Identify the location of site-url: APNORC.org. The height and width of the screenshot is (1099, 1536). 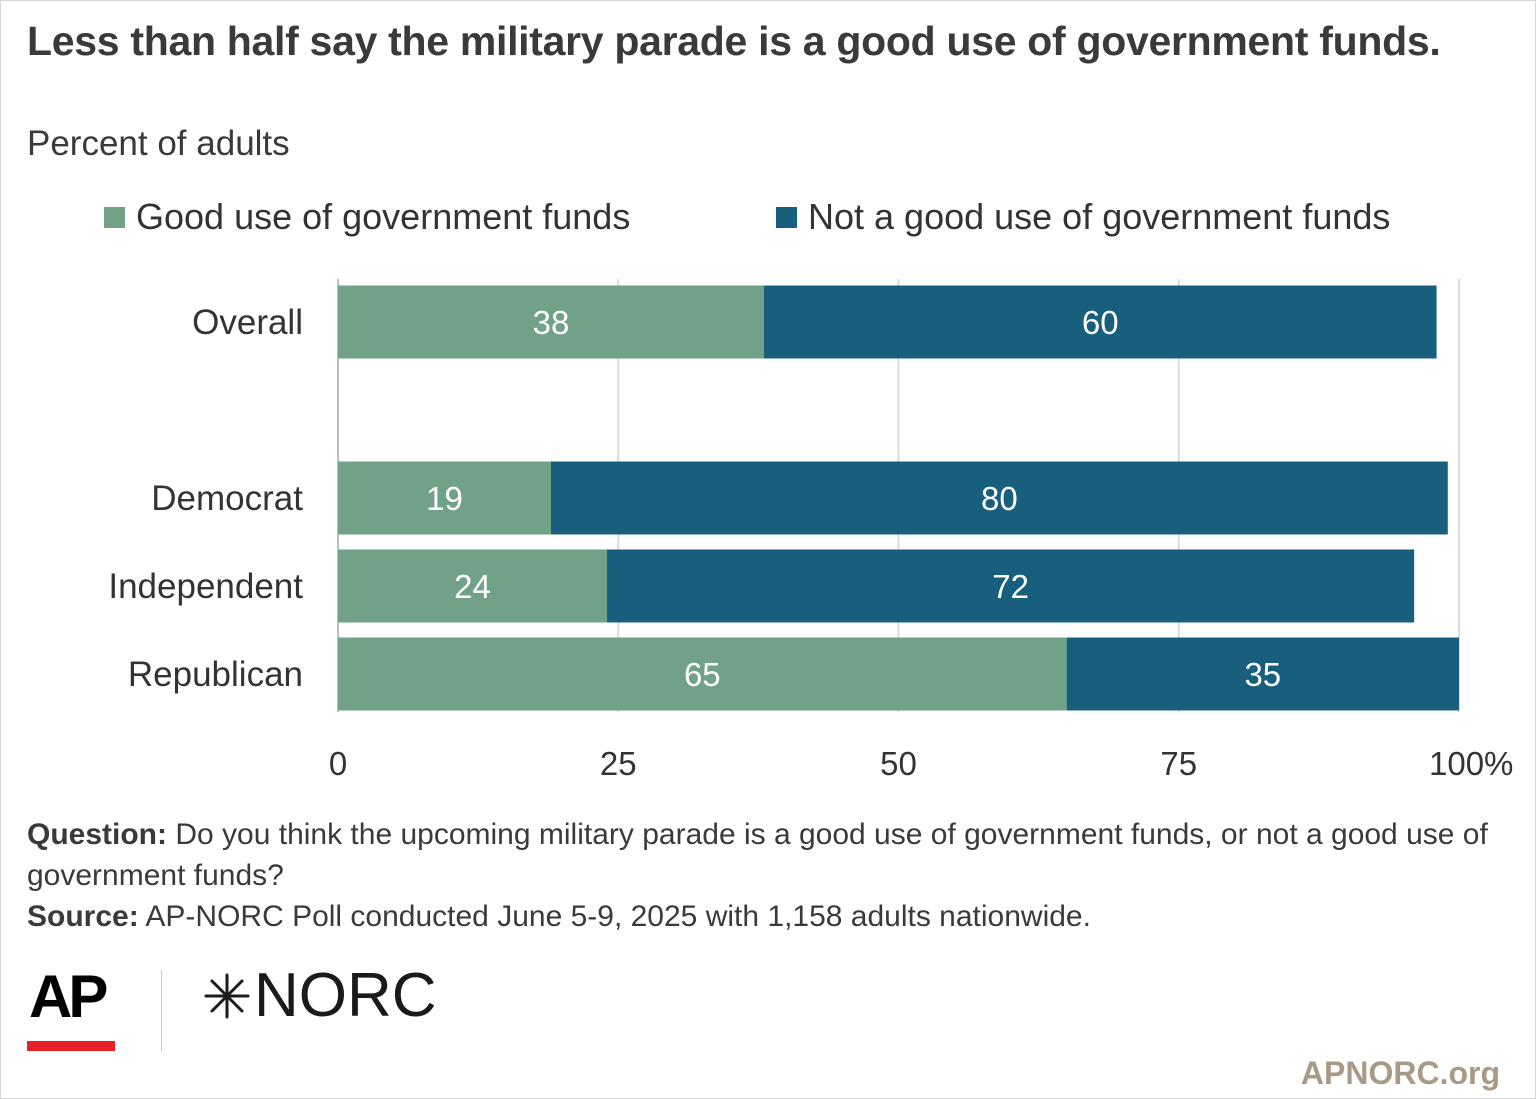
(1400, 1073).